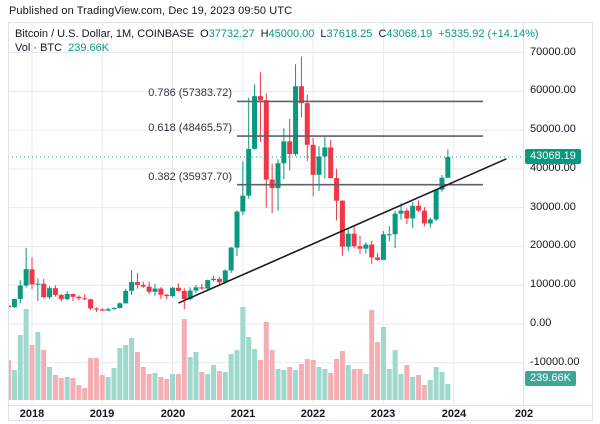 This screenshot has height=424, width=600. What do you see at coordinates (313, 414) in the screenshot?
I see `x-axis-label: 2022` at bounding box center [313, 414].